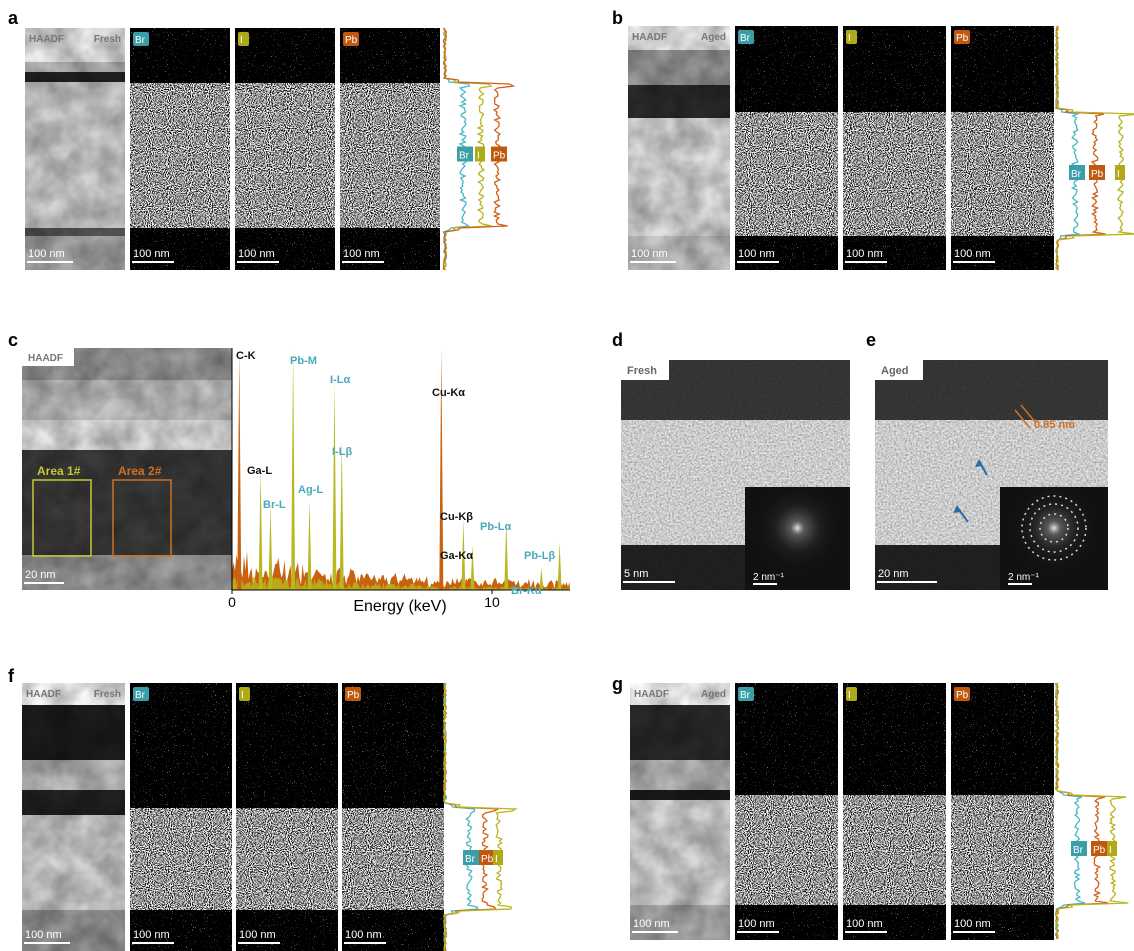 This screenshot has height=951, width=1134. What do you see at coordinates (62, 518) in the screenshot?
I see `area-box` at bounding box center [62, 518].